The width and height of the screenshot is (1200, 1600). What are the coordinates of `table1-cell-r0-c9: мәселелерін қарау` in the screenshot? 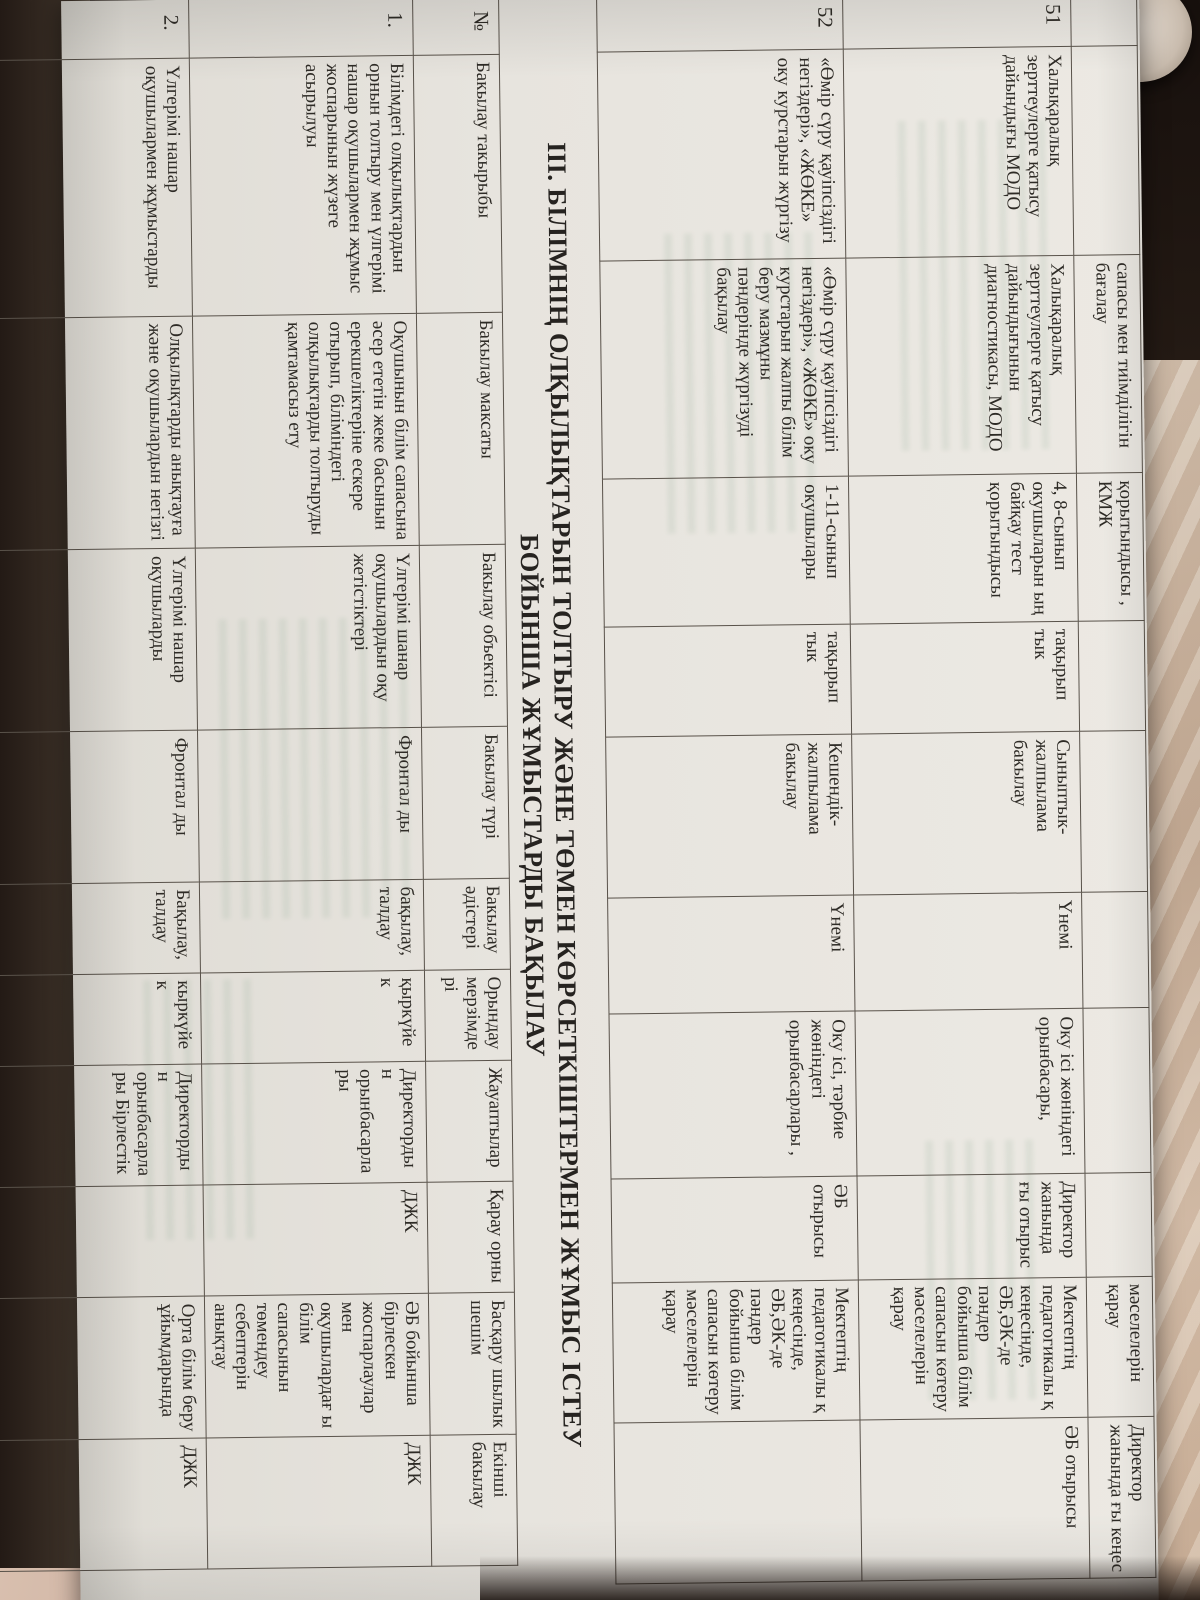 It's located at (1120, 1347).